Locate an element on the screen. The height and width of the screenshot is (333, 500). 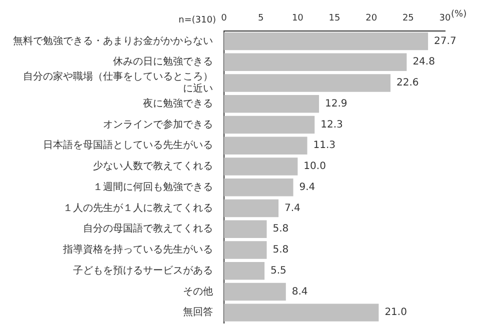
x-tick-label: 20 is located at coordinates (372, 19).